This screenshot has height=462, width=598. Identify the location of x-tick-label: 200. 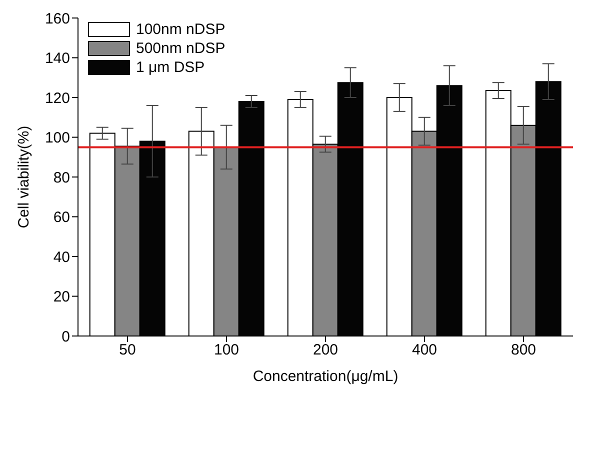
(325, 350).